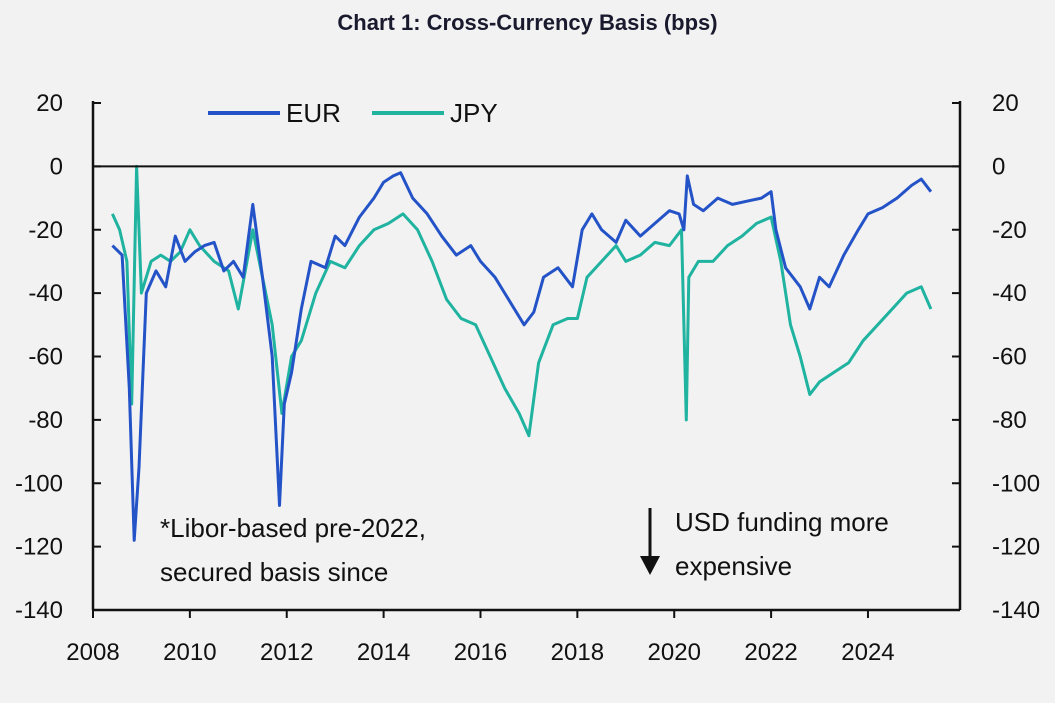 The image size is (1055, 703). Describe the element at coordinates (1016, 610) in the screenshot. I see `y-tick-label-right: -140` at that location.